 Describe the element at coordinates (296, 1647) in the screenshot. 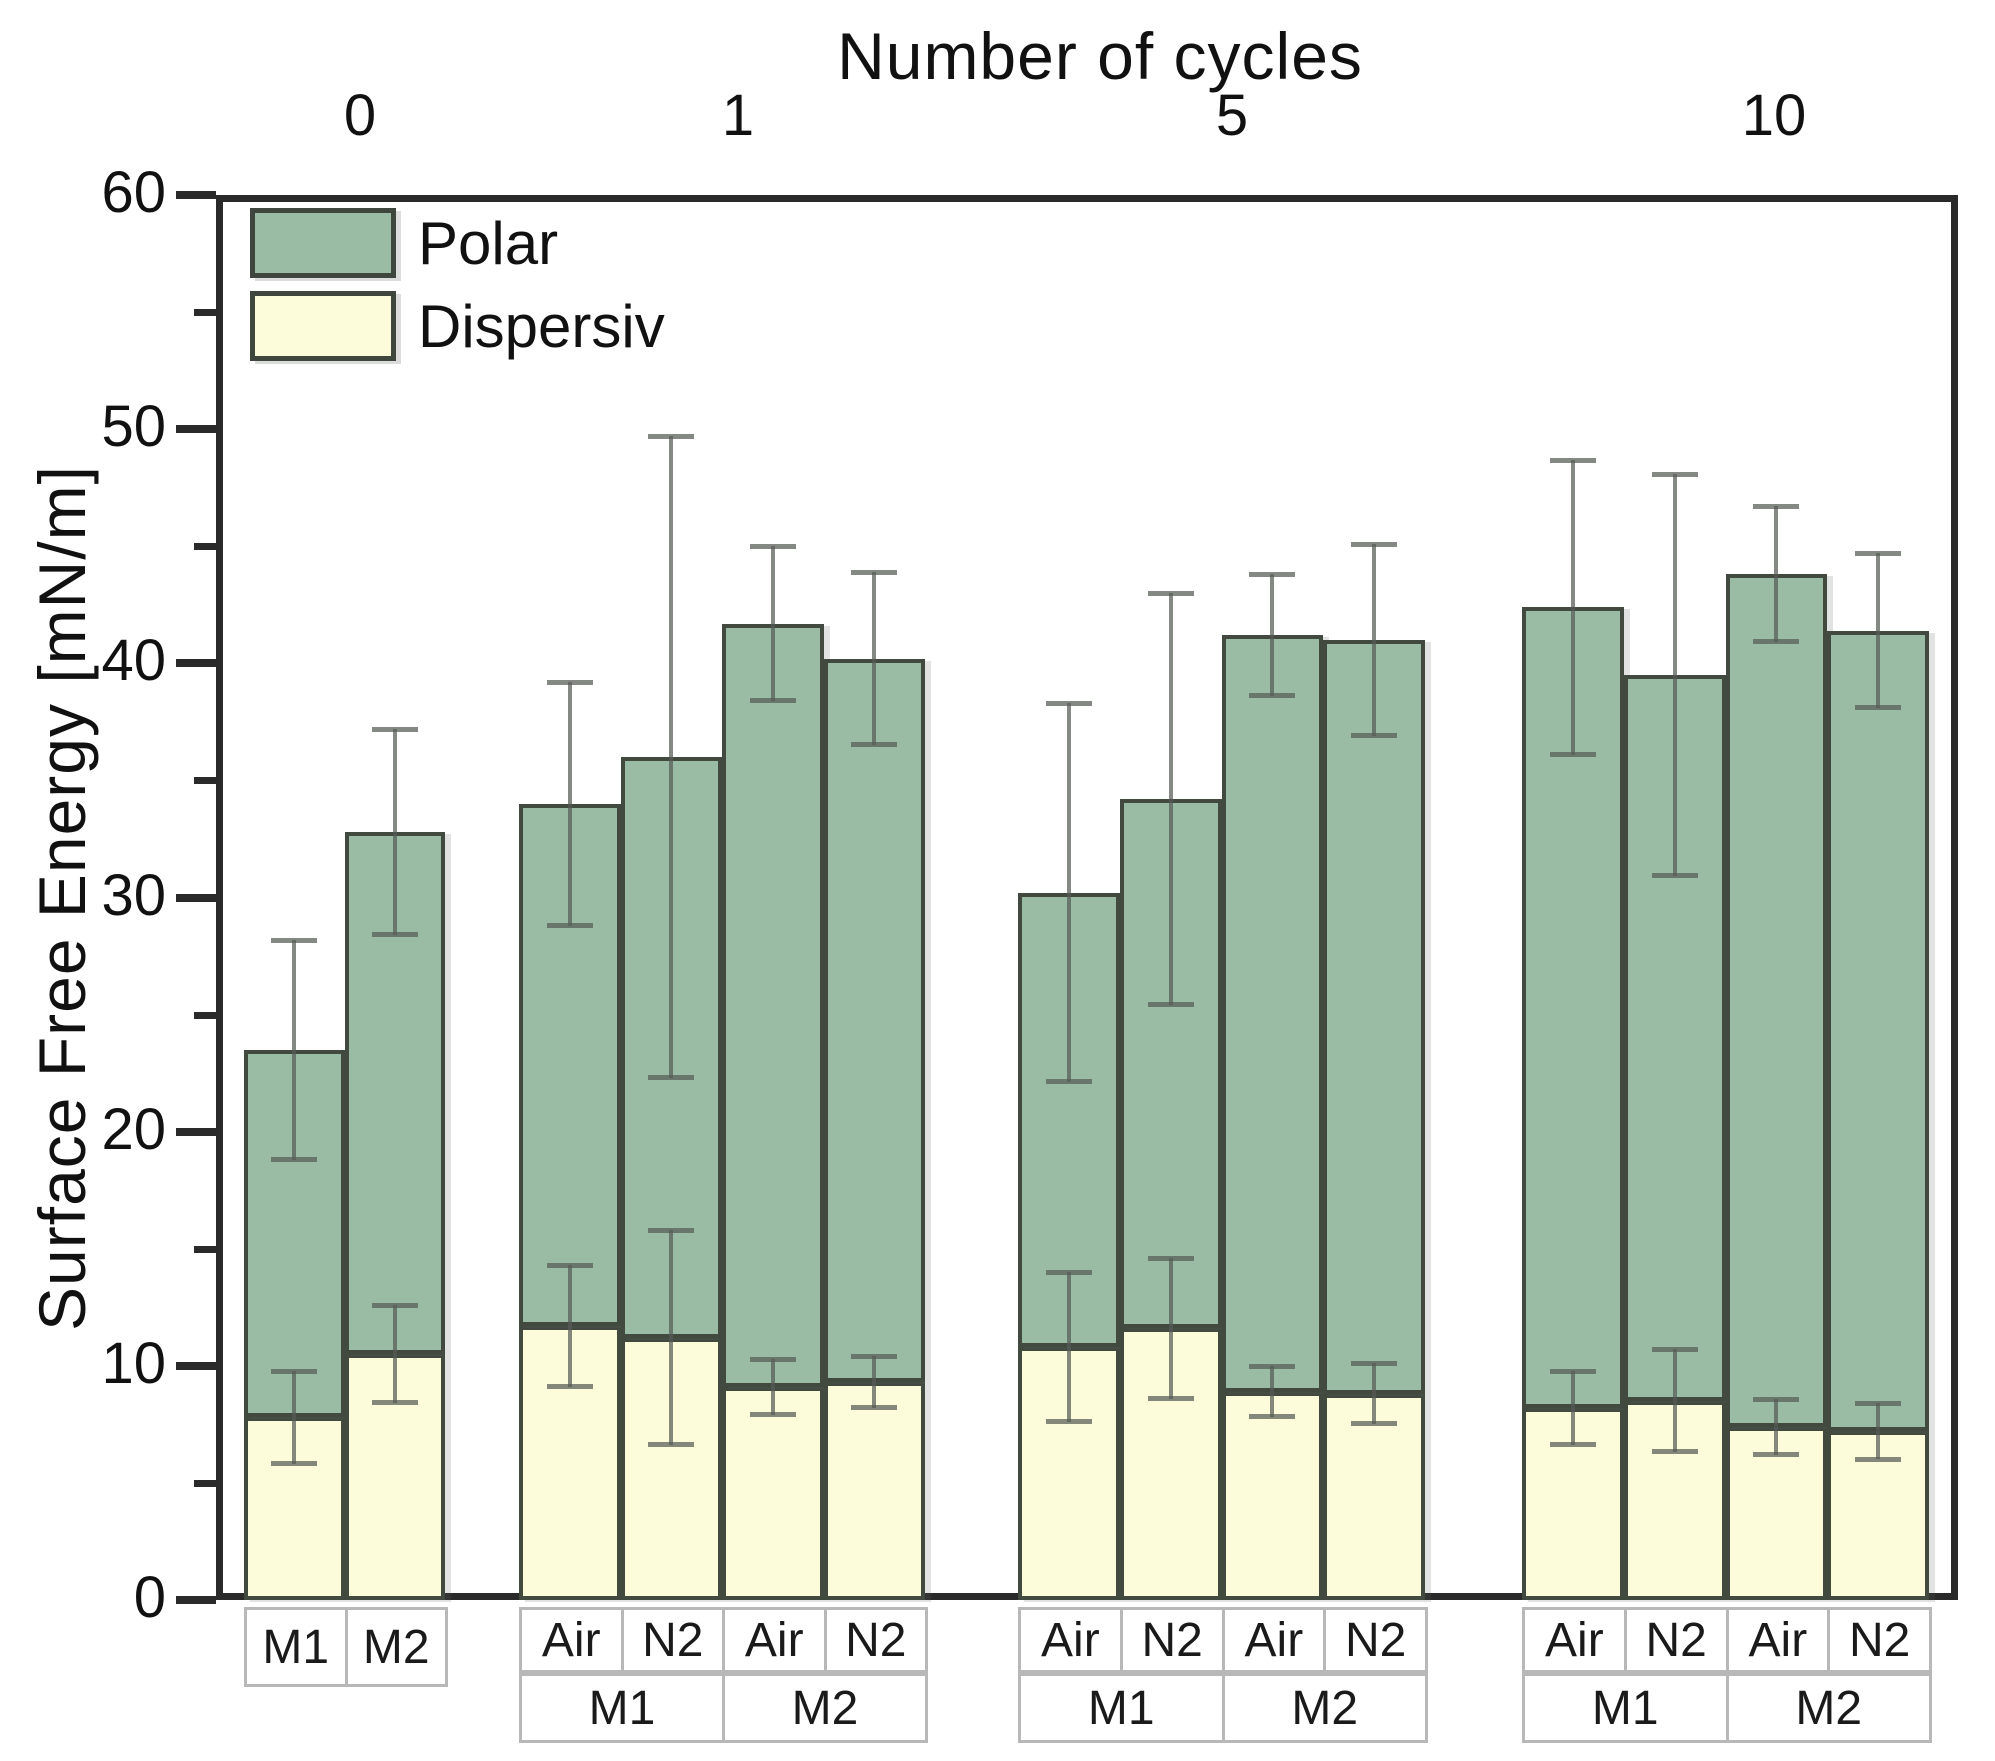

I see `bar-category-label: M1` at that location.